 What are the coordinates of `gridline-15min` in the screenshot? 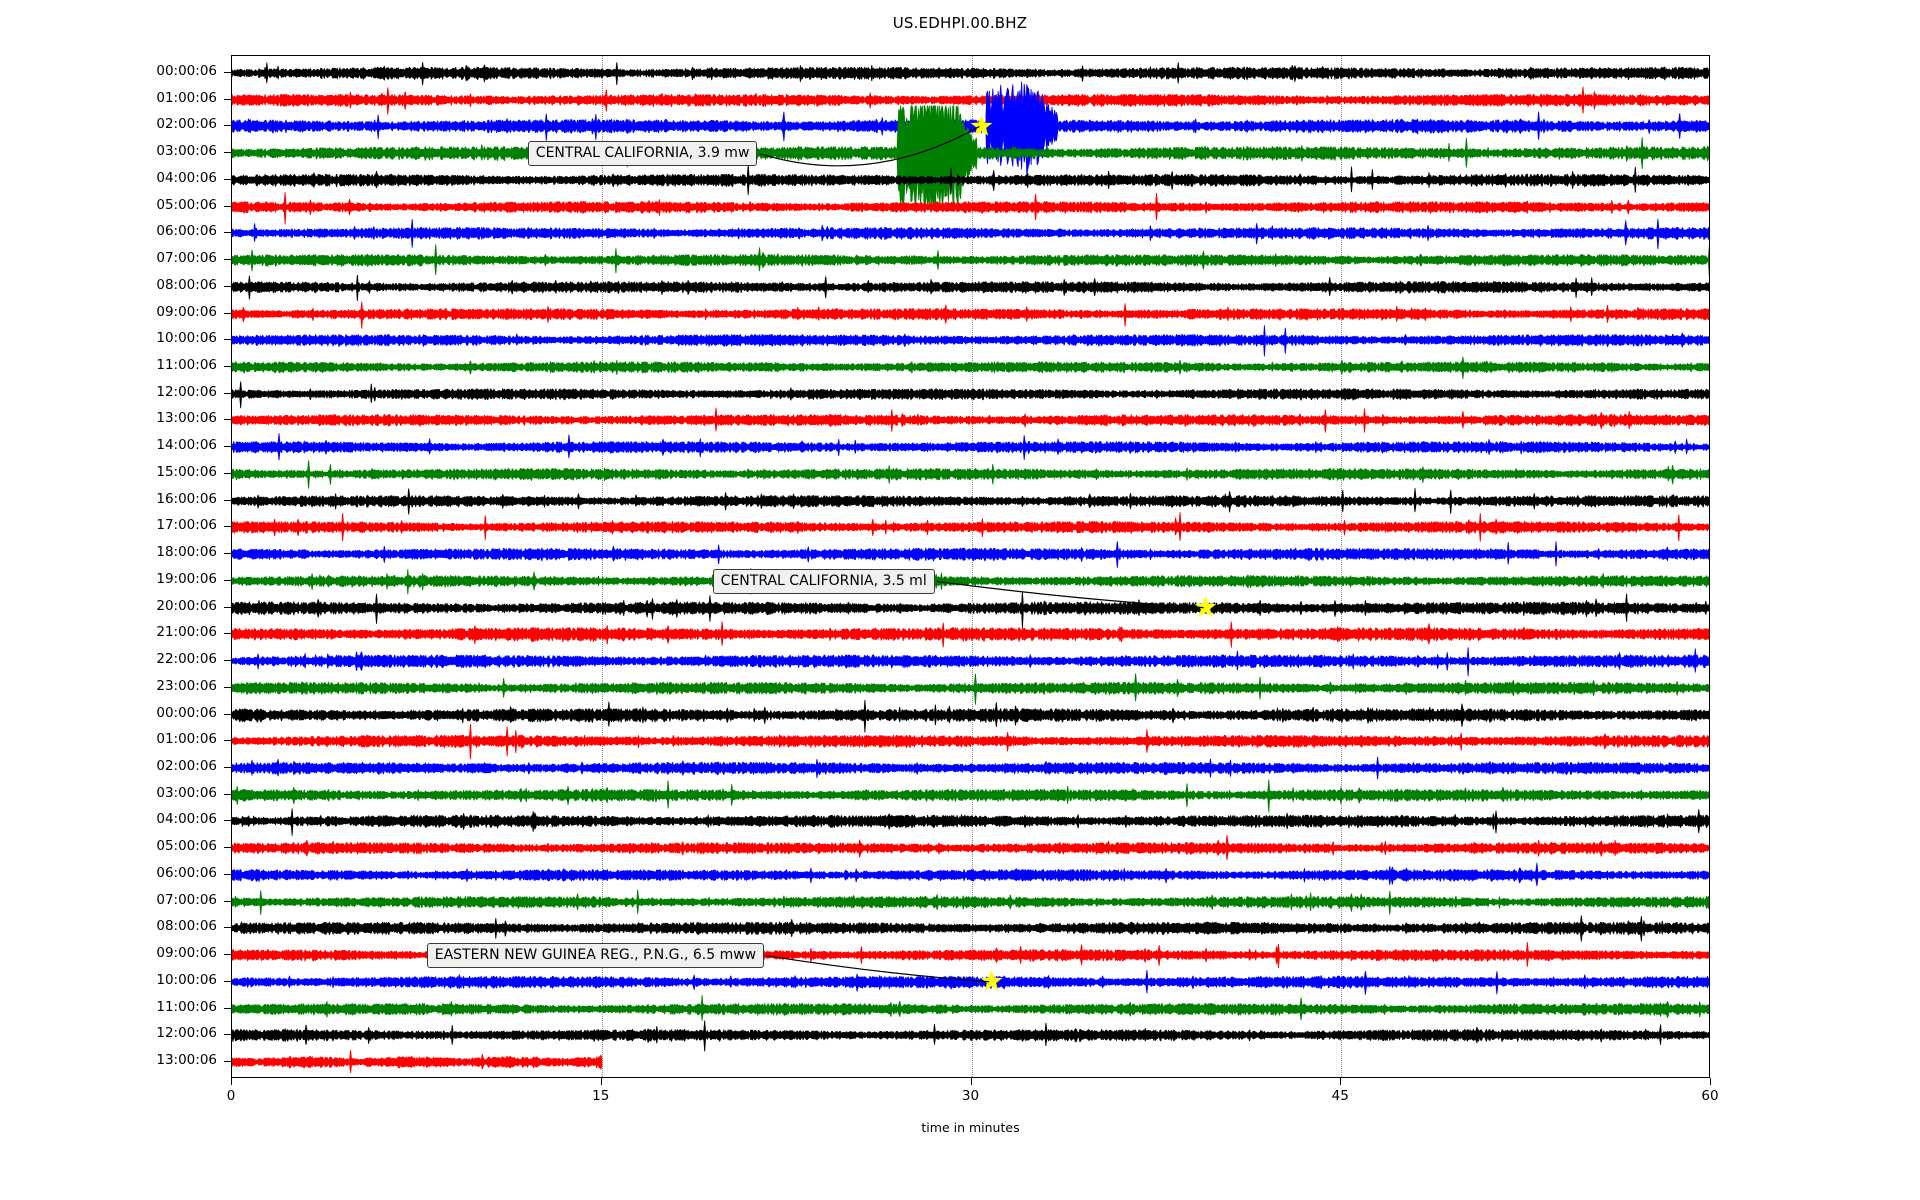 It's located at (602, 566).